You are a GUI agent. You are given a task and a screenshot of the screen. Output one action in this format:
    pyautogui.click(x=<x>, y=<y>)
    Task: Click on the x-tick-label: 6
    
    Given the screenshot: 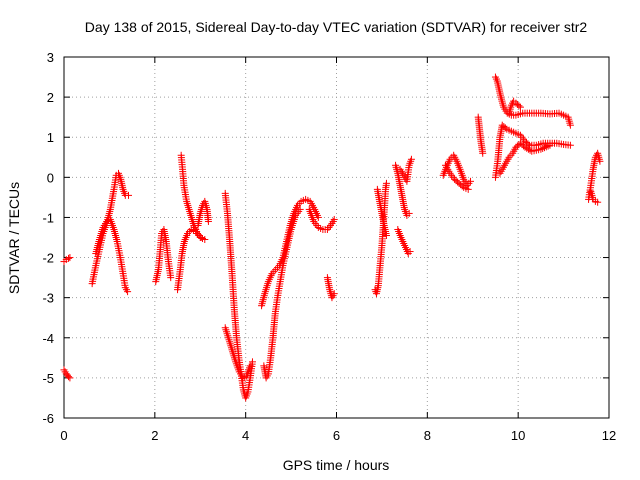 What is the action you would take?
    pyautogui.click(x=336, y=435)
    